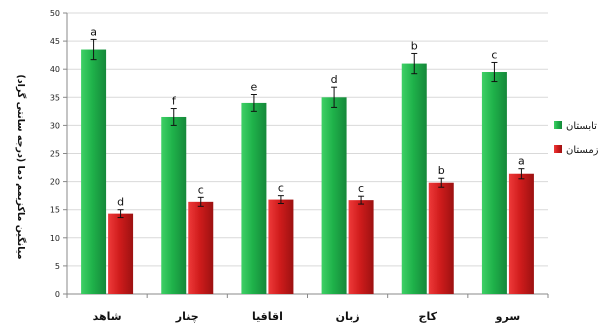  I want to click on legend-label: زمستان, so click(582, 150).